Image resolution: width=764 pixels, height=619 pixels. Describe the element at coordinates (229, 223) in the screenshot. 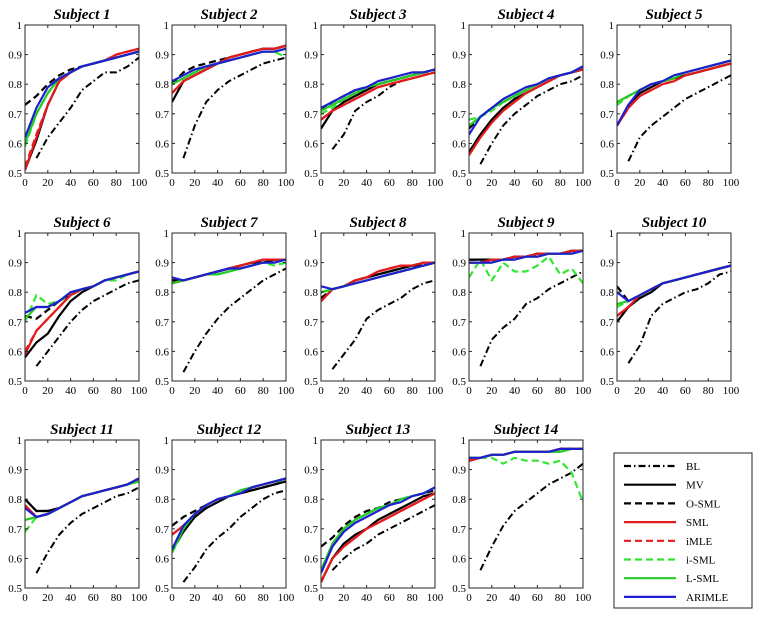

I see `subplot-title: Subject 7` at that location.